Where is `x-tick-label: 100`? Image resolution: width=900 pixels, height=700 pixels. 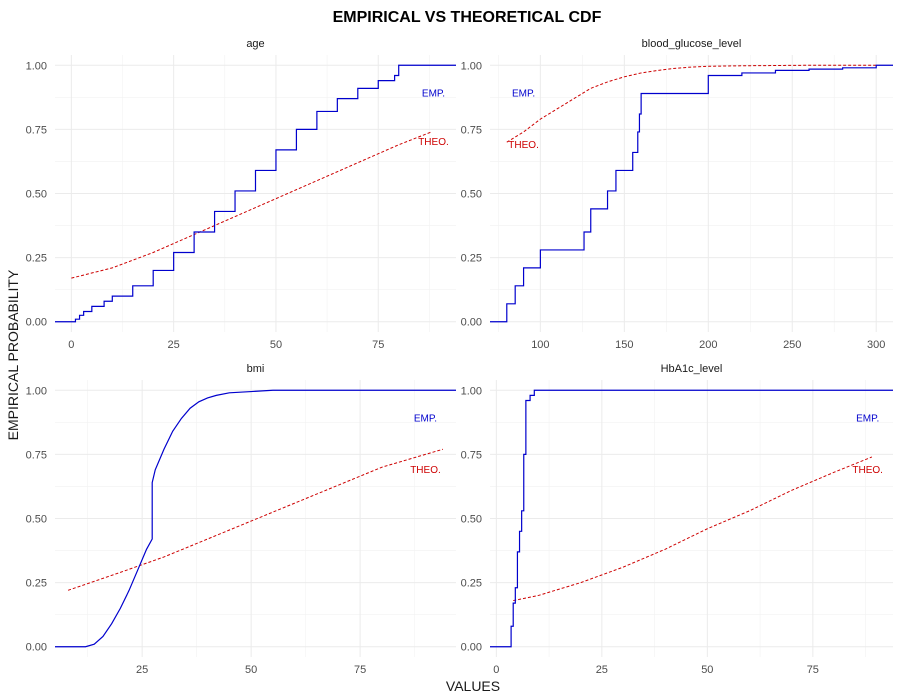 x-tick-label: 100 is located at coordinates (540, 345).